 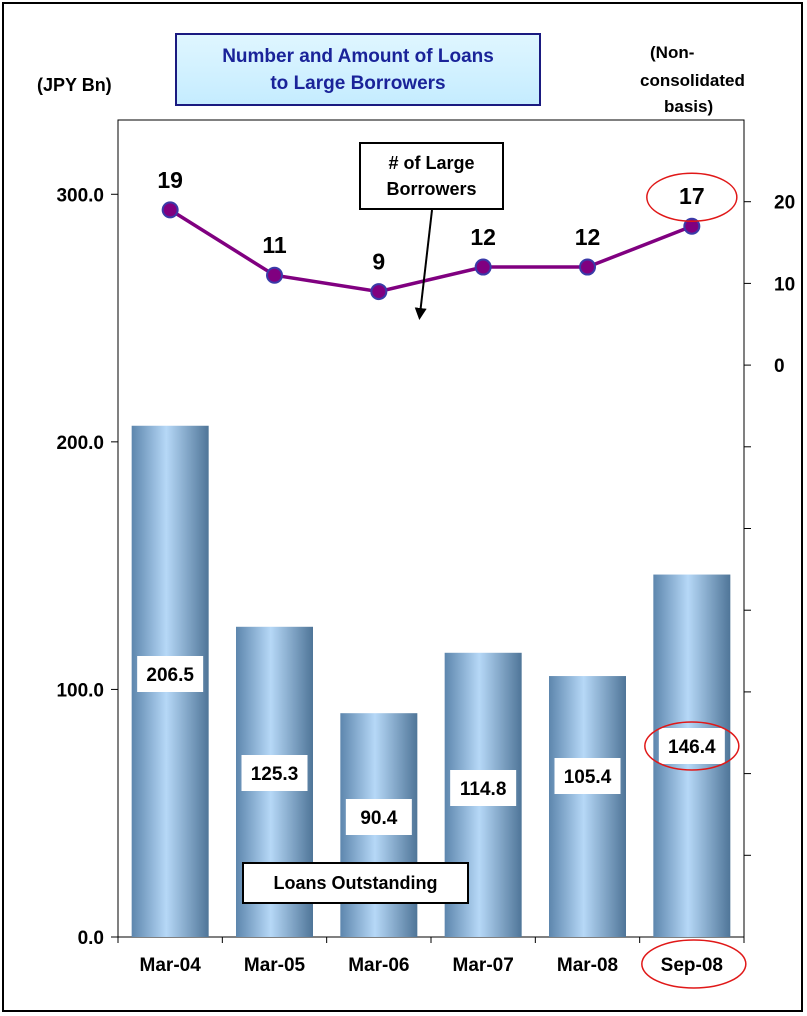 What do you see at coordinates (672, 52) in the screenshot?
I see `right-note-line1: (Non-` at bounding box center [672, 52].